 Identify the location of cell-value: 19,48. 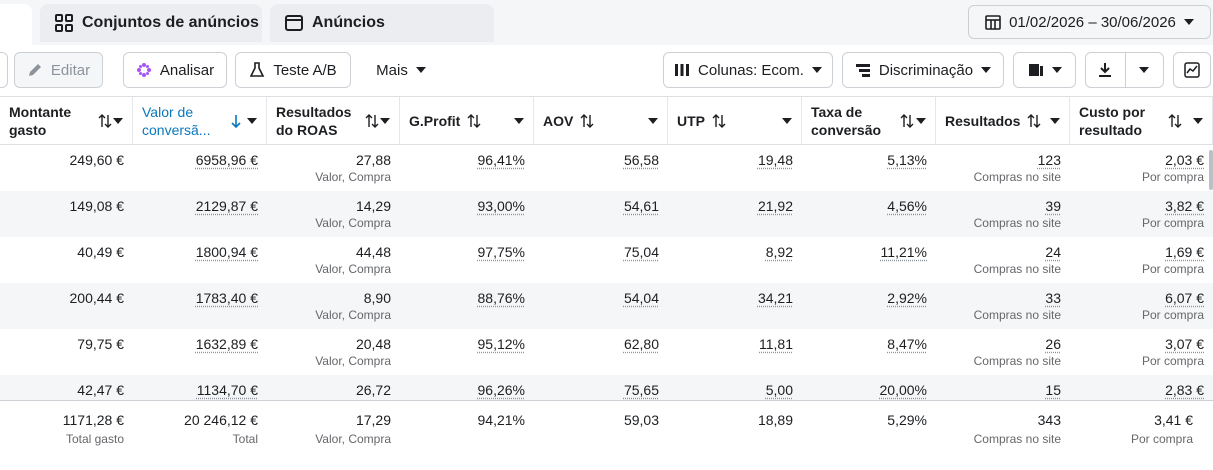
(775, 160).